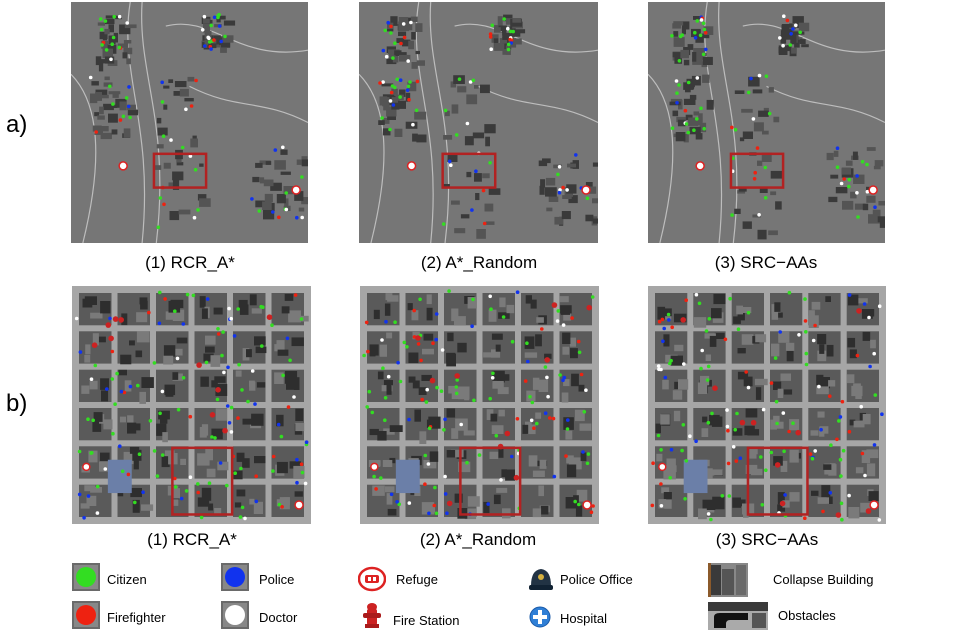  I want to click on legend-label-fire-station: Fire Station, so click(426, 620).